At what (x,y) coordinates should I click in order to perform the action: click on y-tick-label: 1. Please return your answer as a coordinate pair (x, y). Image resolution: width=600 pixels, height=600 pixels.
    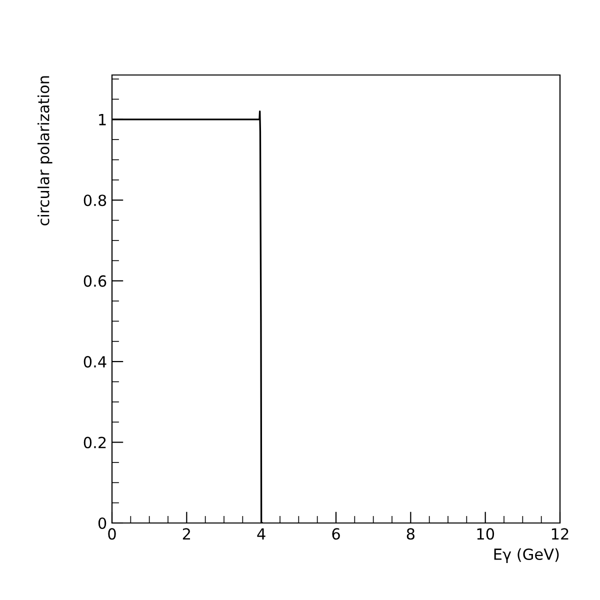
    Looking at the image, I should click on (102, 120).